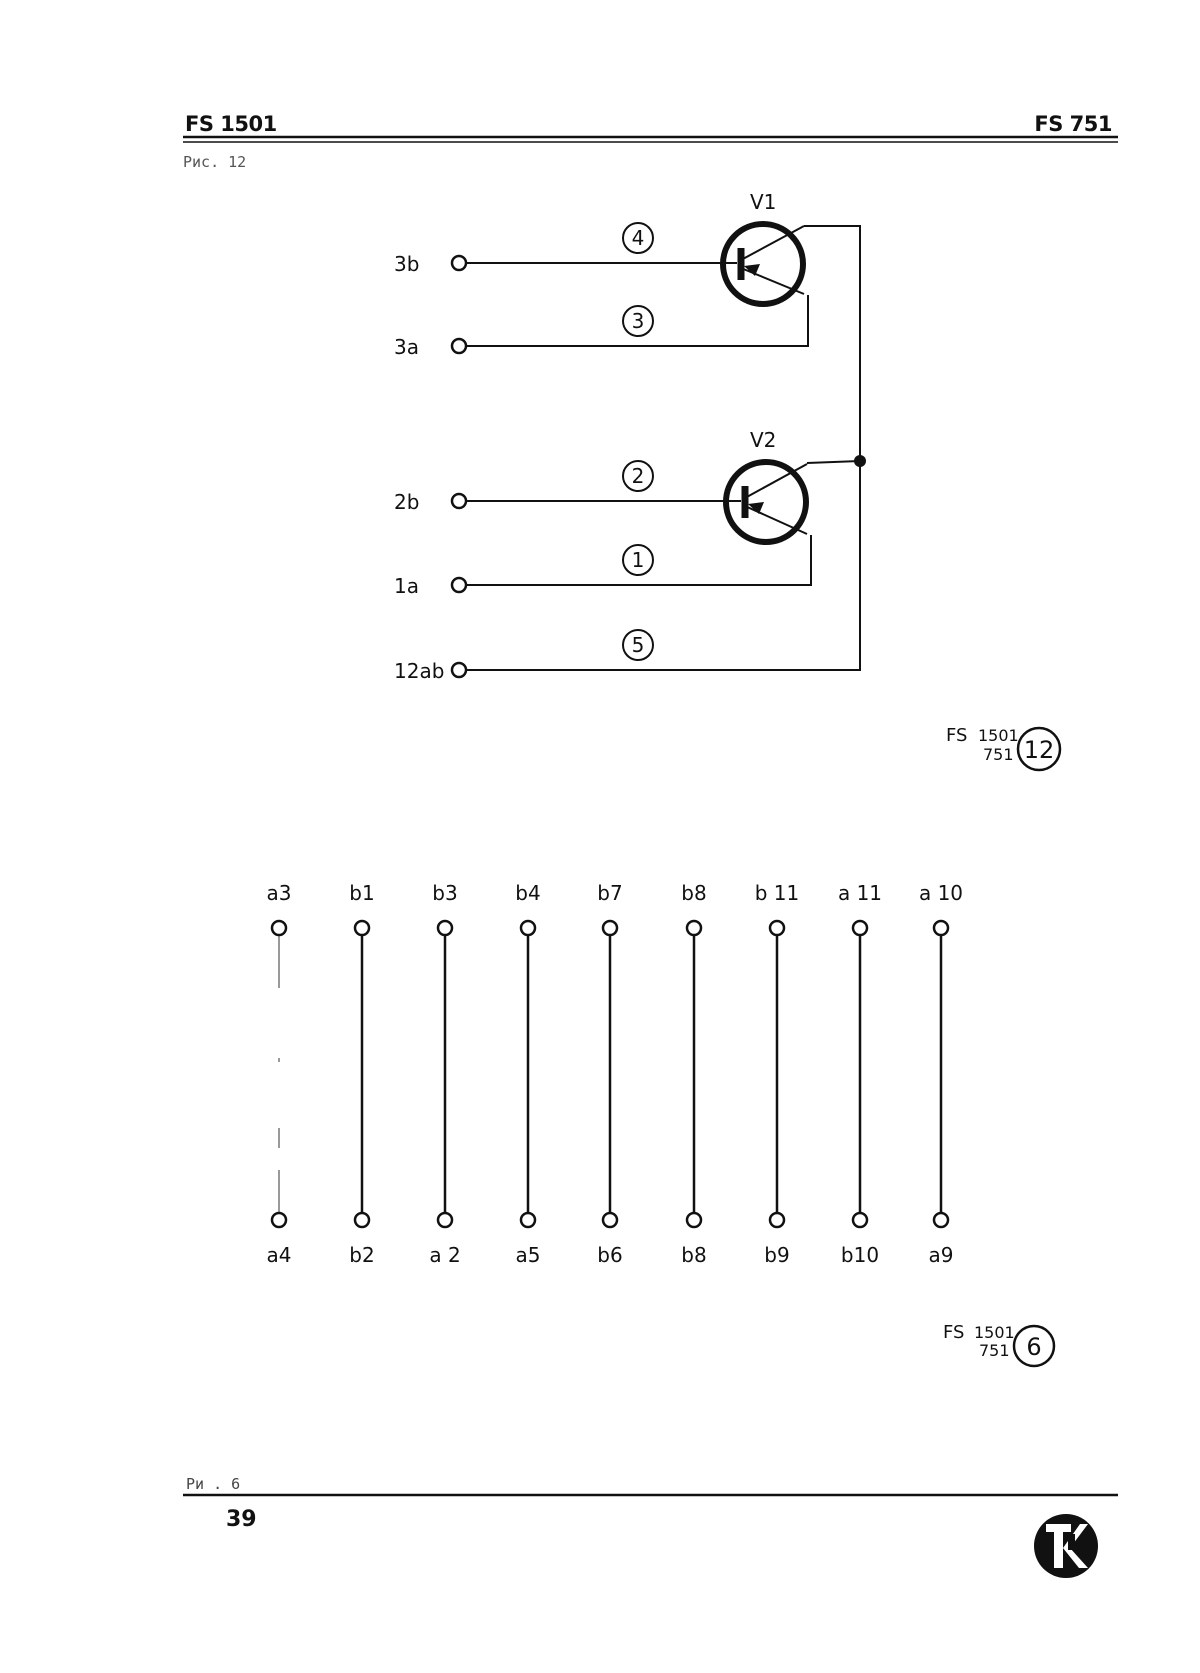 This screenshot has height=1673, width=1200. I want to click on wire-number-4: 4, so click(638, 238).